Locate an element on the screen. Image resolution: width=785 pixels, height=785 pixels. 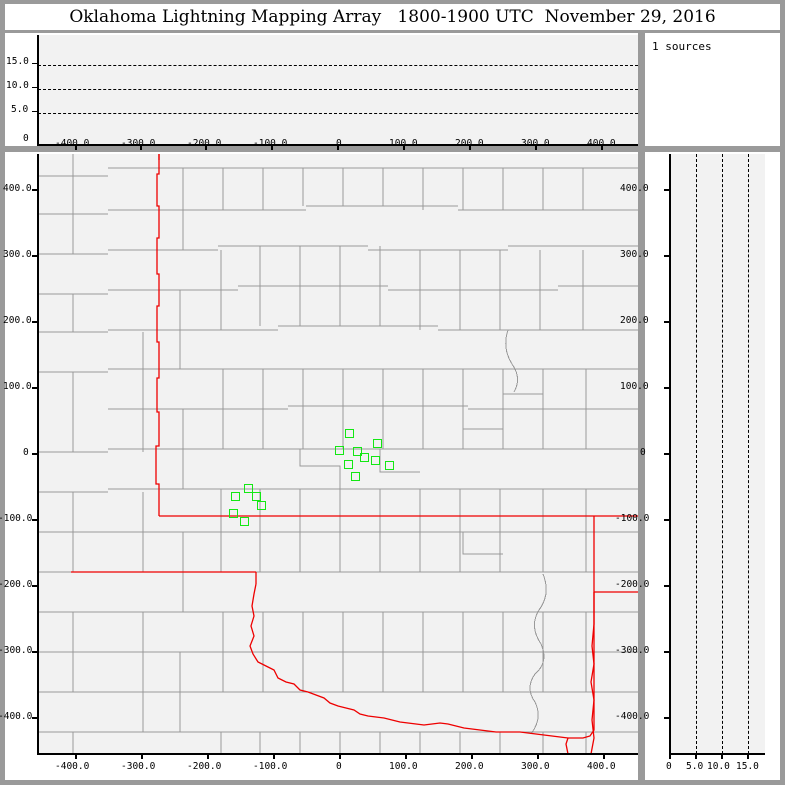
top-ylabel-0: 0 is located at coordinates (26, 138).